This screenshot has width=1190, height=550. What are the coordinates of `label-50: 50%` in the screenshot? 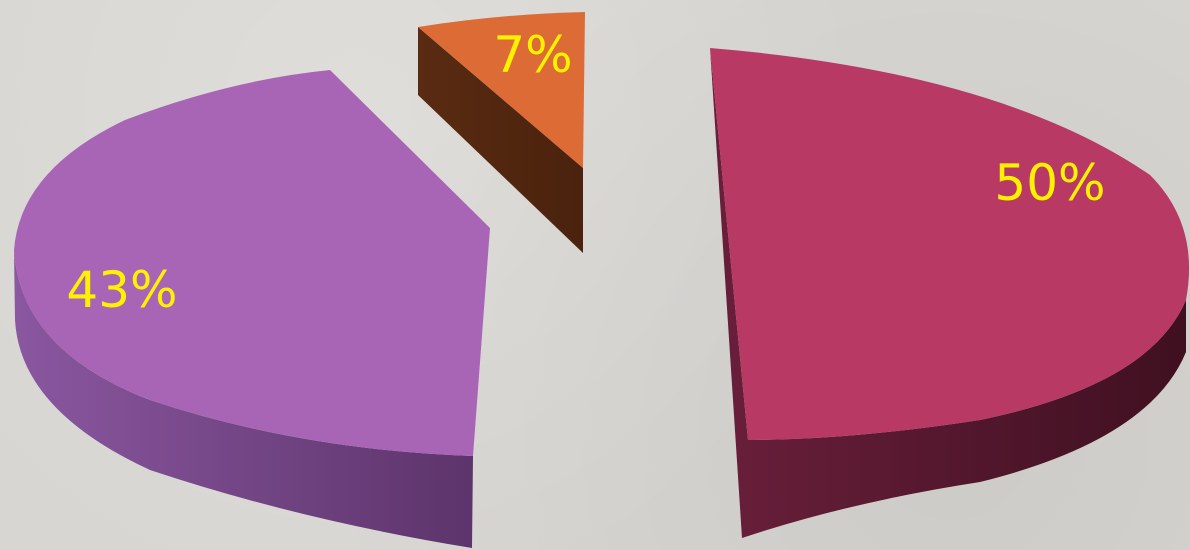 It's located at (1049, 183).